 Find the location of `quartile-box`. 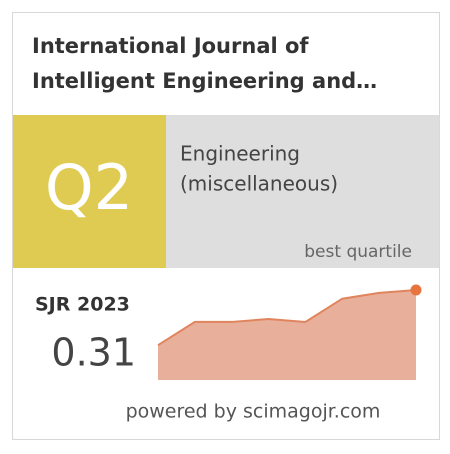

quartile-box is located at coordinates (89, 191).